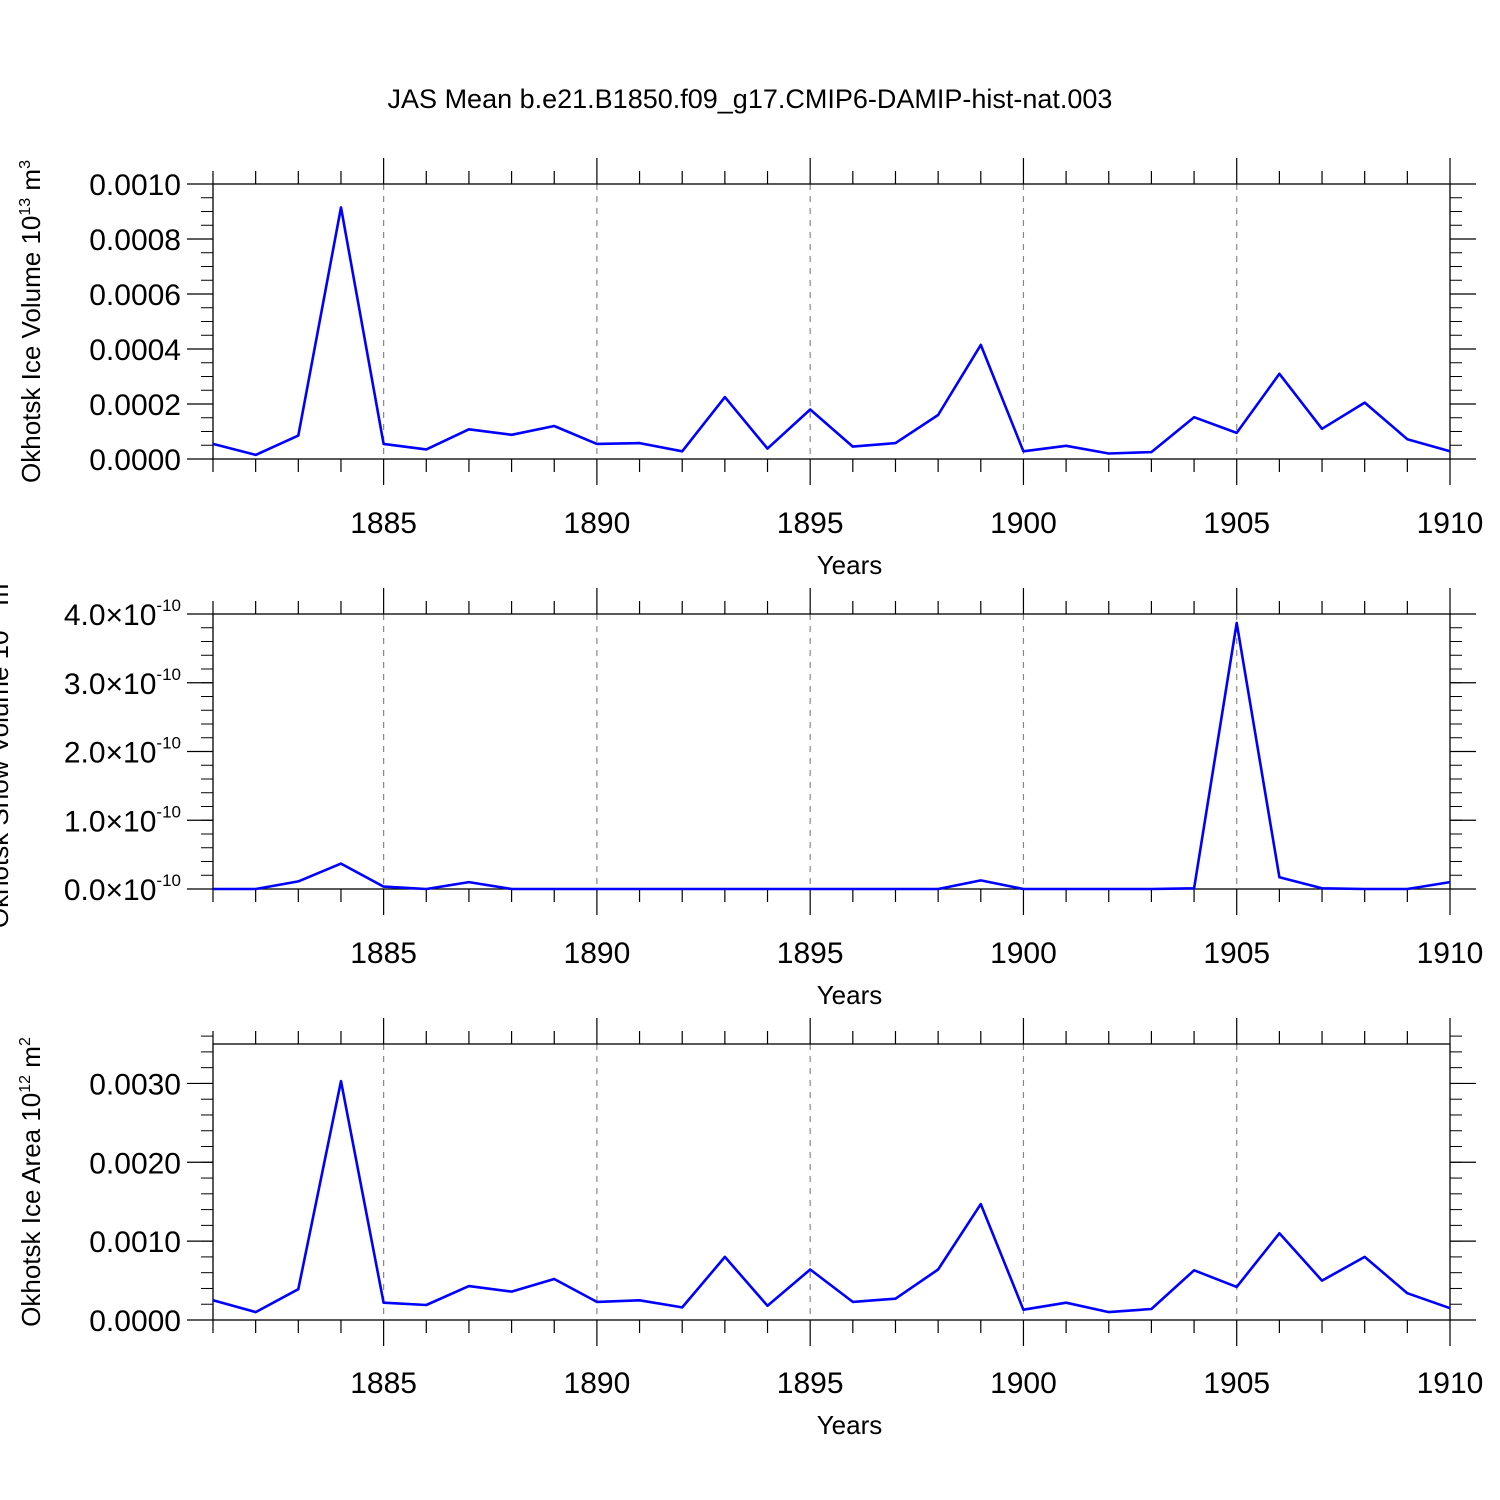  Describe the element at coordinates (122, 614) in the screenshot. I see `y-tick-label: 4.0×10⁻¹⁰` at that location.